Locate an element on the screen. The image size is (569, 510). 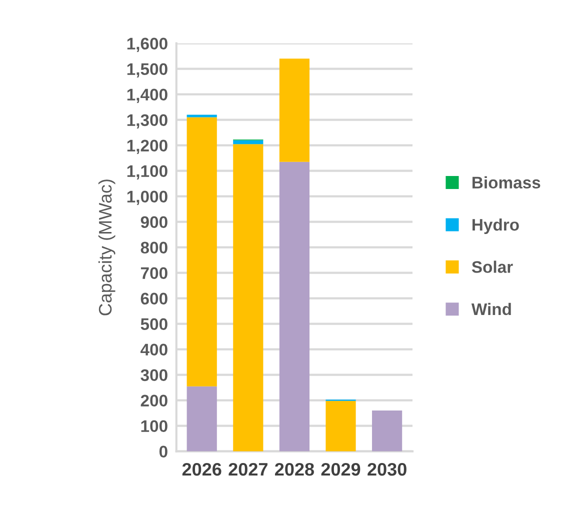
legend-label: Wind is located at coordinates (491, 309).